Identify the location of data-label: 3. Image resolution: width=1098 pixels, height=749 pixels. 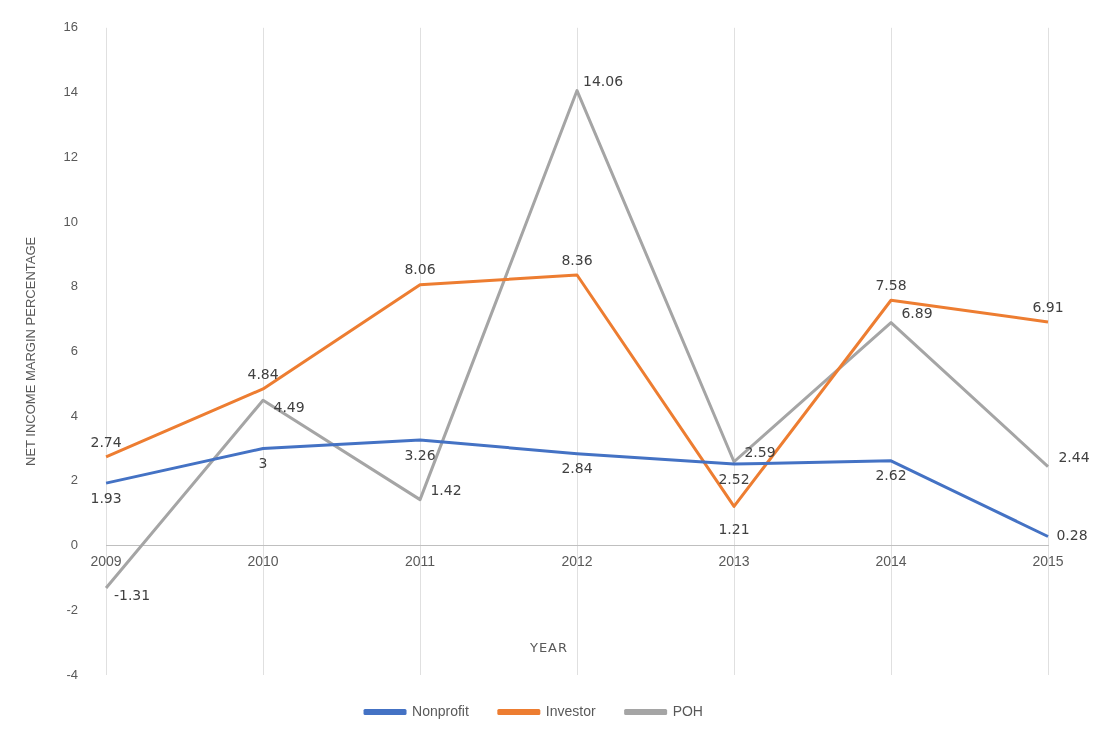
(263, 463).